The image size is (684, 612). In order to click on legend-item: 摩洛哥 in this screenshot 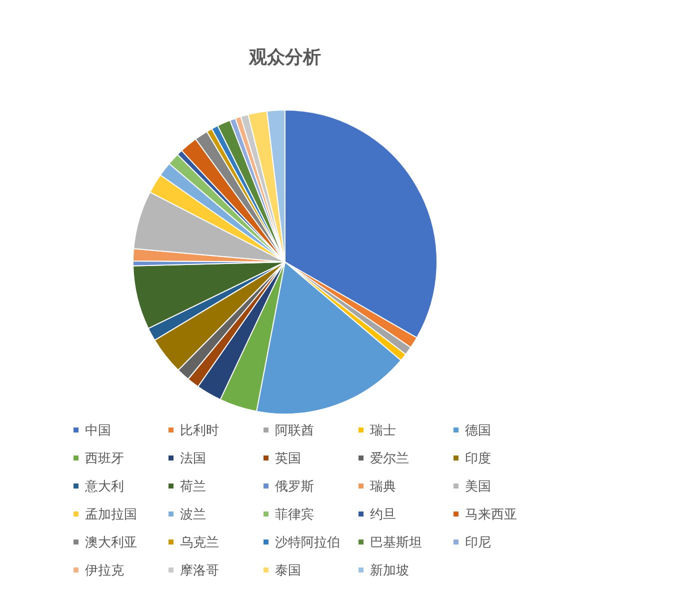, I will do `click(193, 570)`.